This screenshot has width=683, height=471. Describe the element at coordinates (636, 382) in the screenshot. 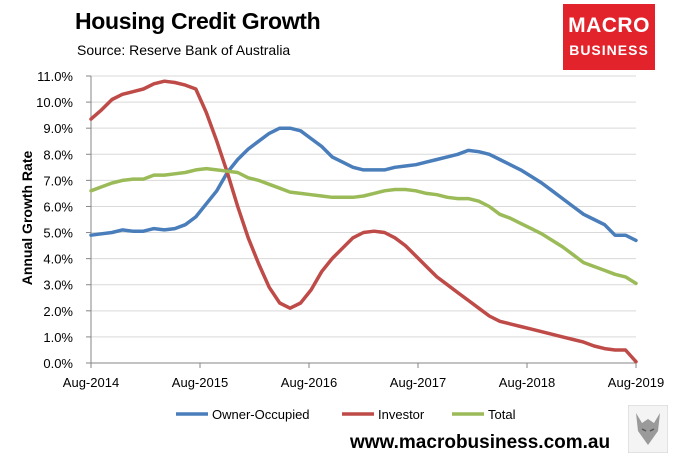

I see `x-tick-label: Aug-2019` at that location.